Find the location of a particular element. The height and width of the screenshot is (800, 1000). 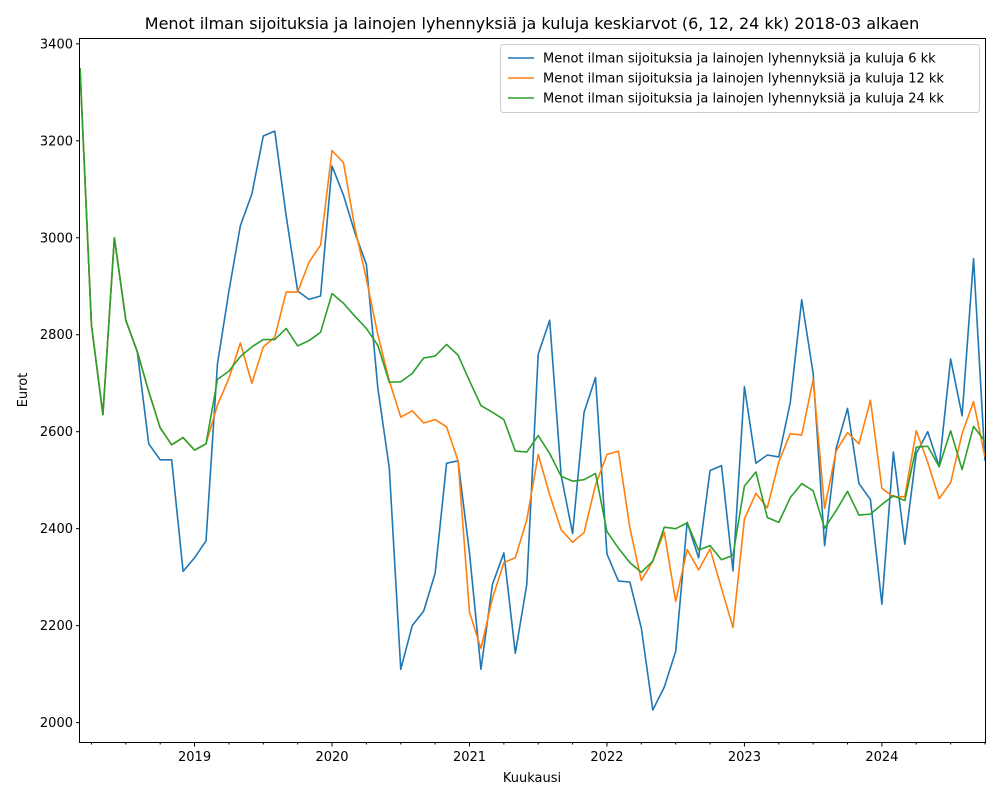

y-axis-label: Eurot is located at coordinates (23, 390).